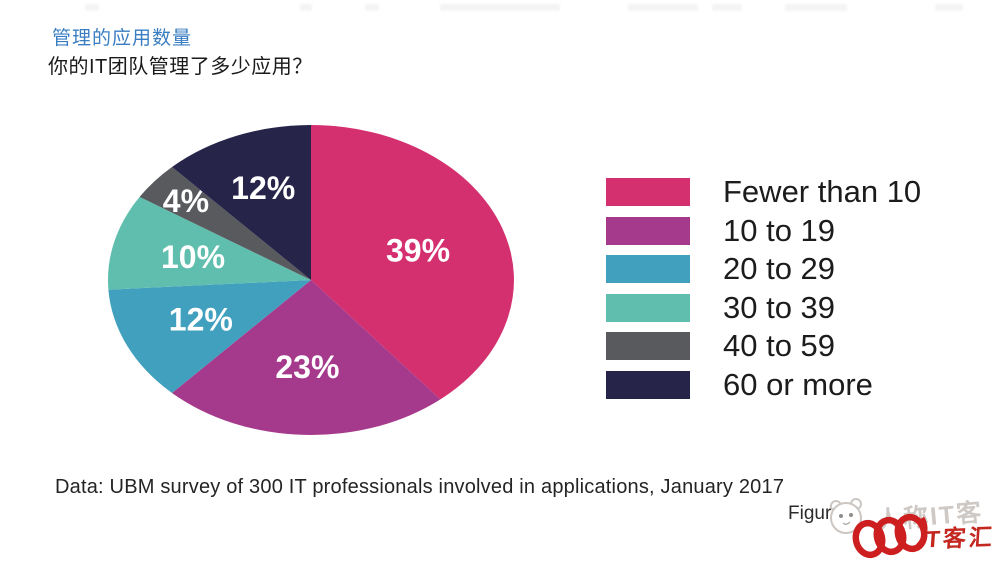 The width and height of the screenshot is (1000, 563). I want to click on chart-question: 你的IT团队管理了多少应用？, so click(180, 67).